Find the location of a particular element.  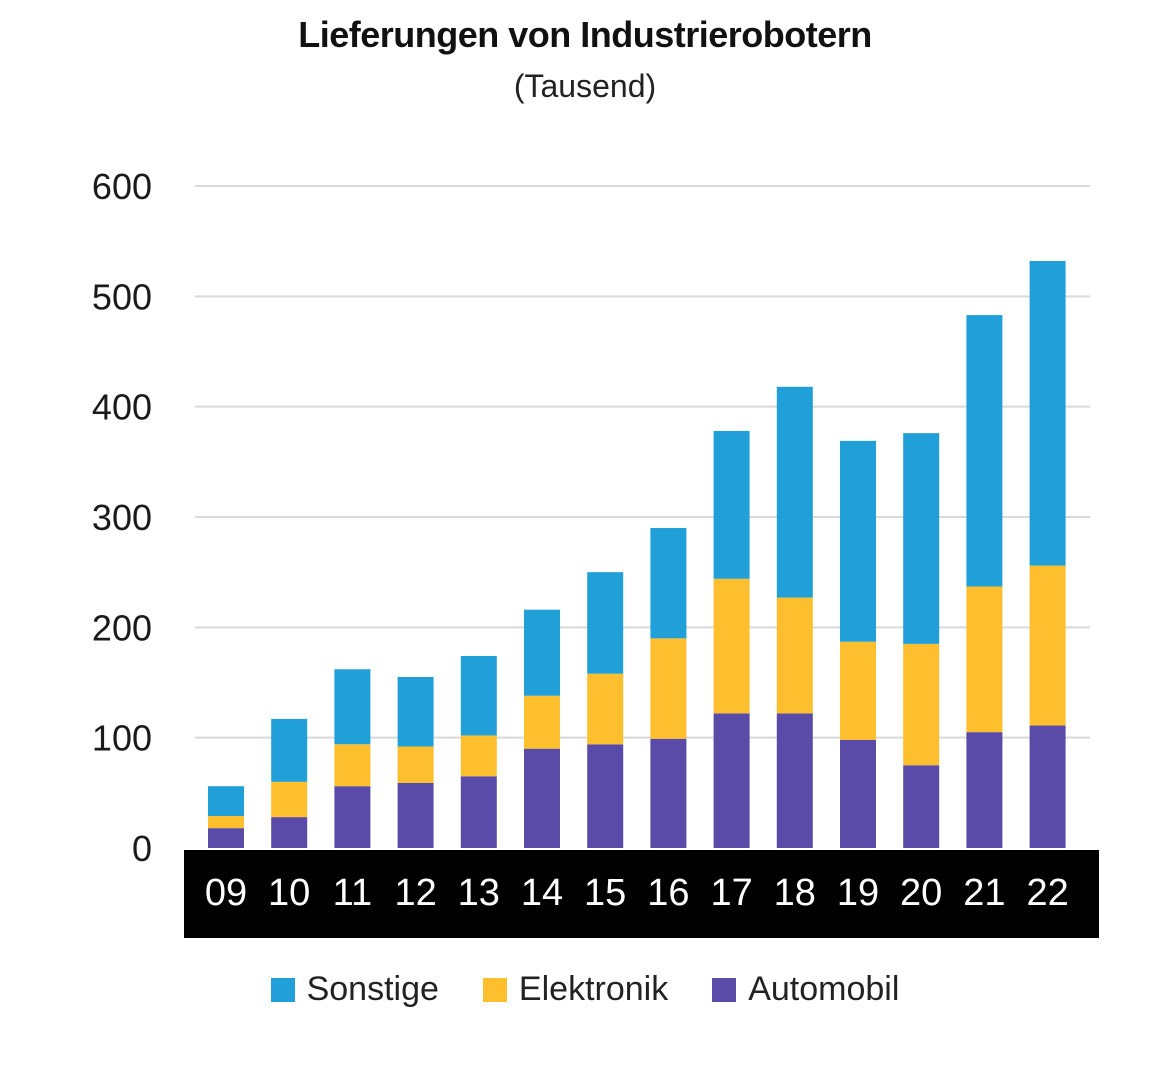

y-axis-ticks: 0 100 200 300 400 500 600 is located at coordinates (122, 517).